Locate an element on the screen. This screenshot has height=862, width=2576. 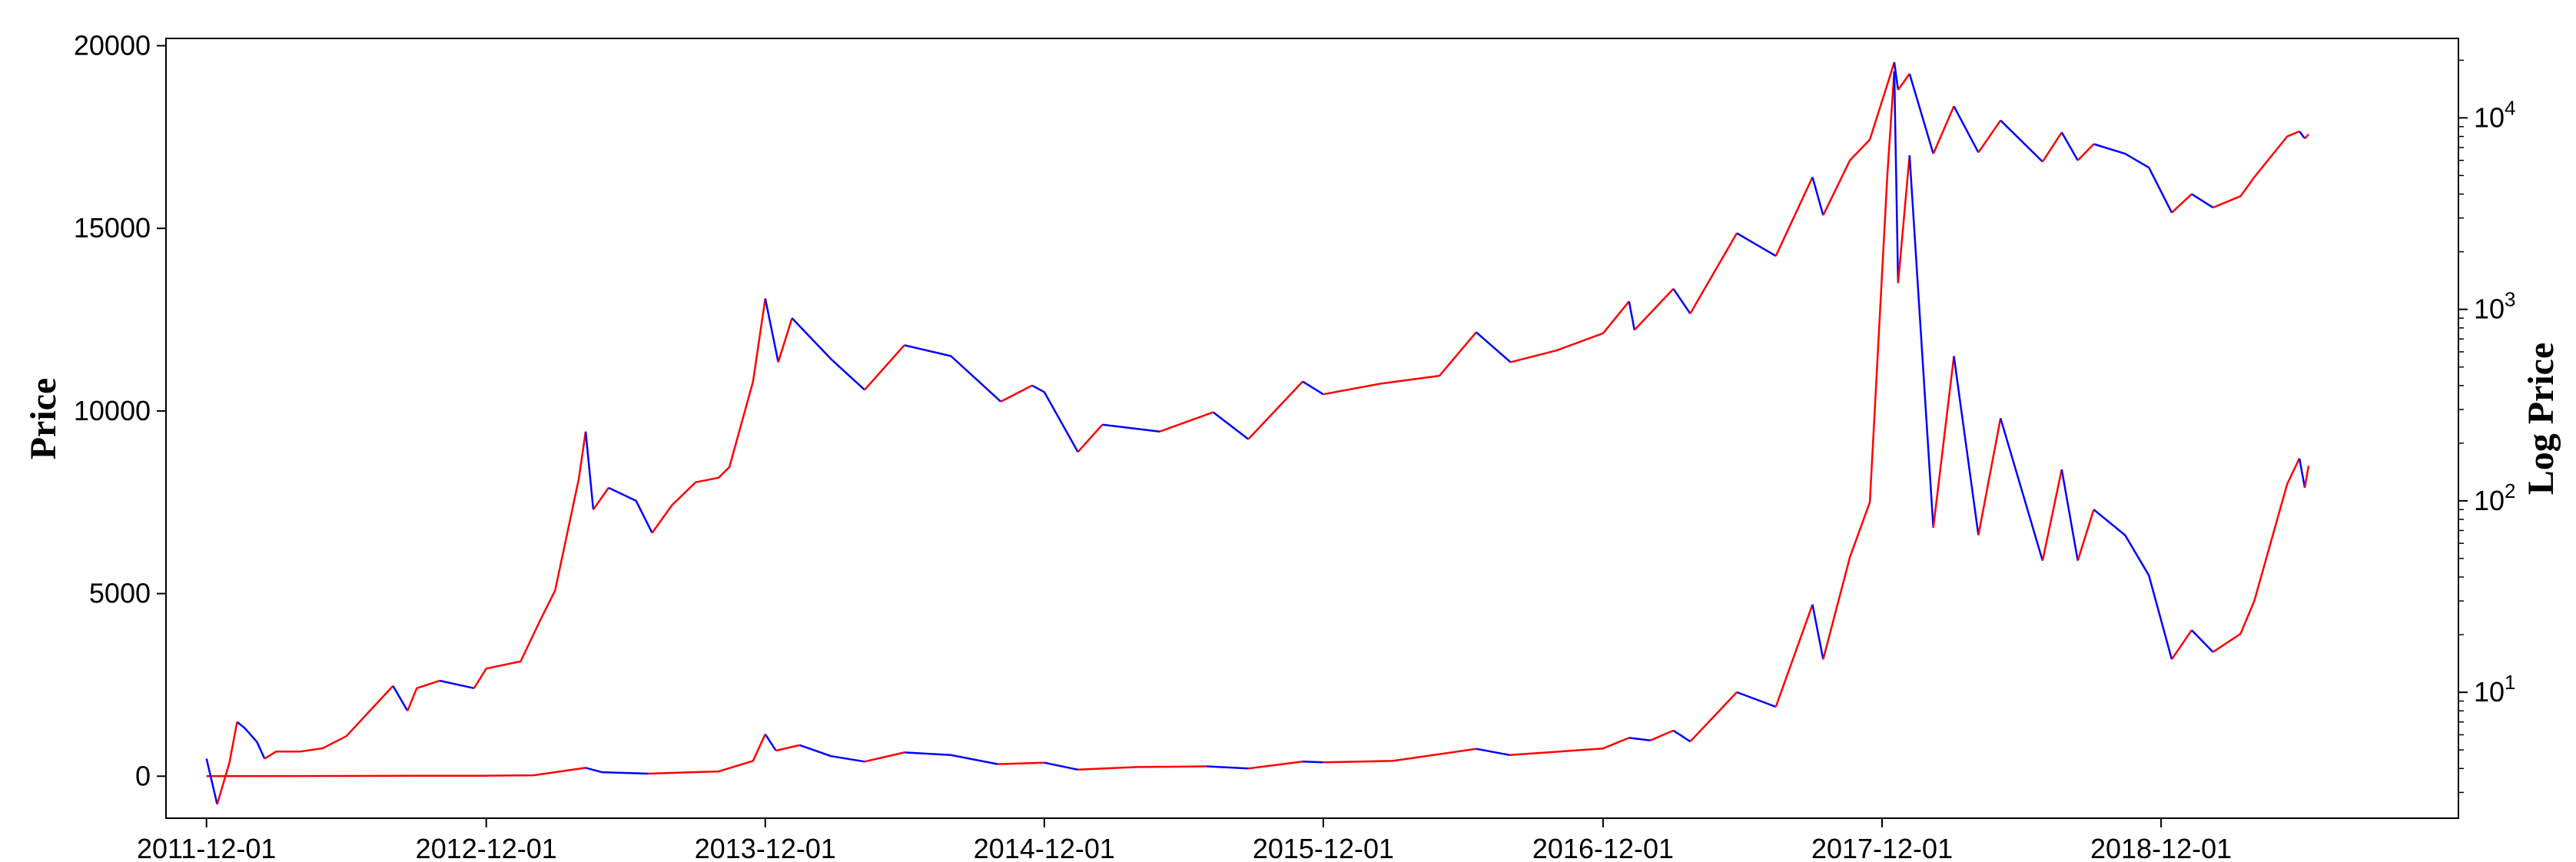
right-tick-label: 10¹ is located at coordinates (2495, 689).